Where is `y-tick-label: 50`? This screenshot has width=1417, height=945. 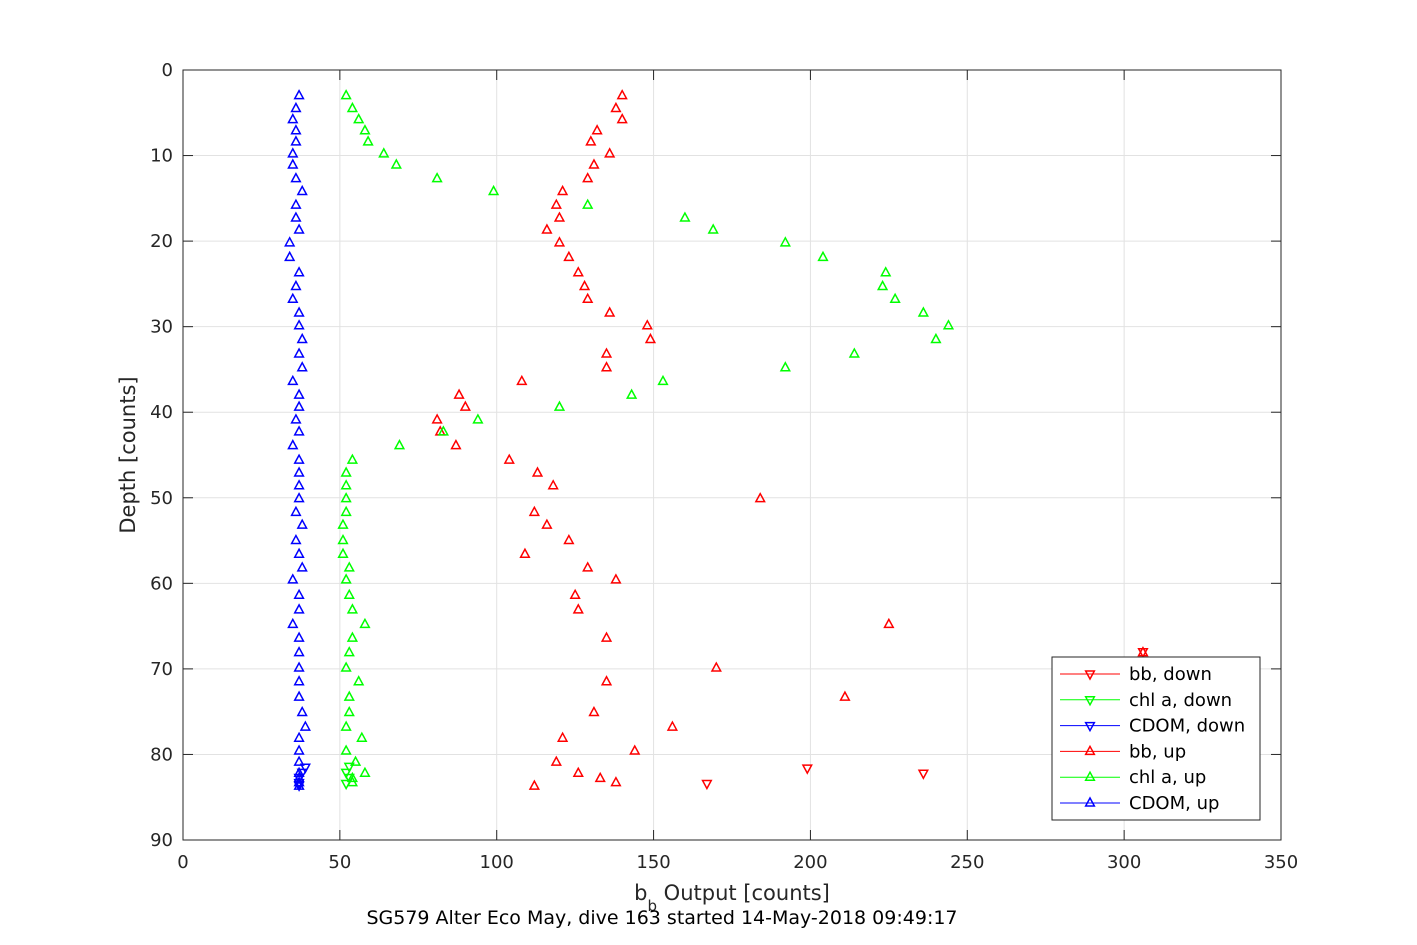 y-tick-label: 50 is located at coordinates (161, 498).